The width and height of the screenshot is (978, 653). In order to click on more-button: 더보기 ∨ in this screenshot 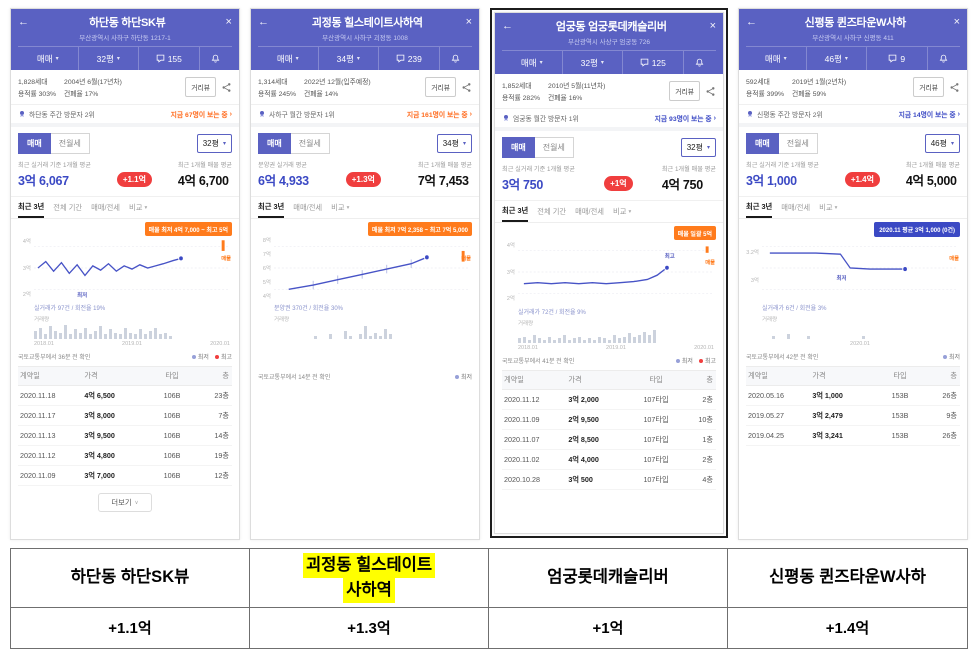, I will do `click(125, 502)`.